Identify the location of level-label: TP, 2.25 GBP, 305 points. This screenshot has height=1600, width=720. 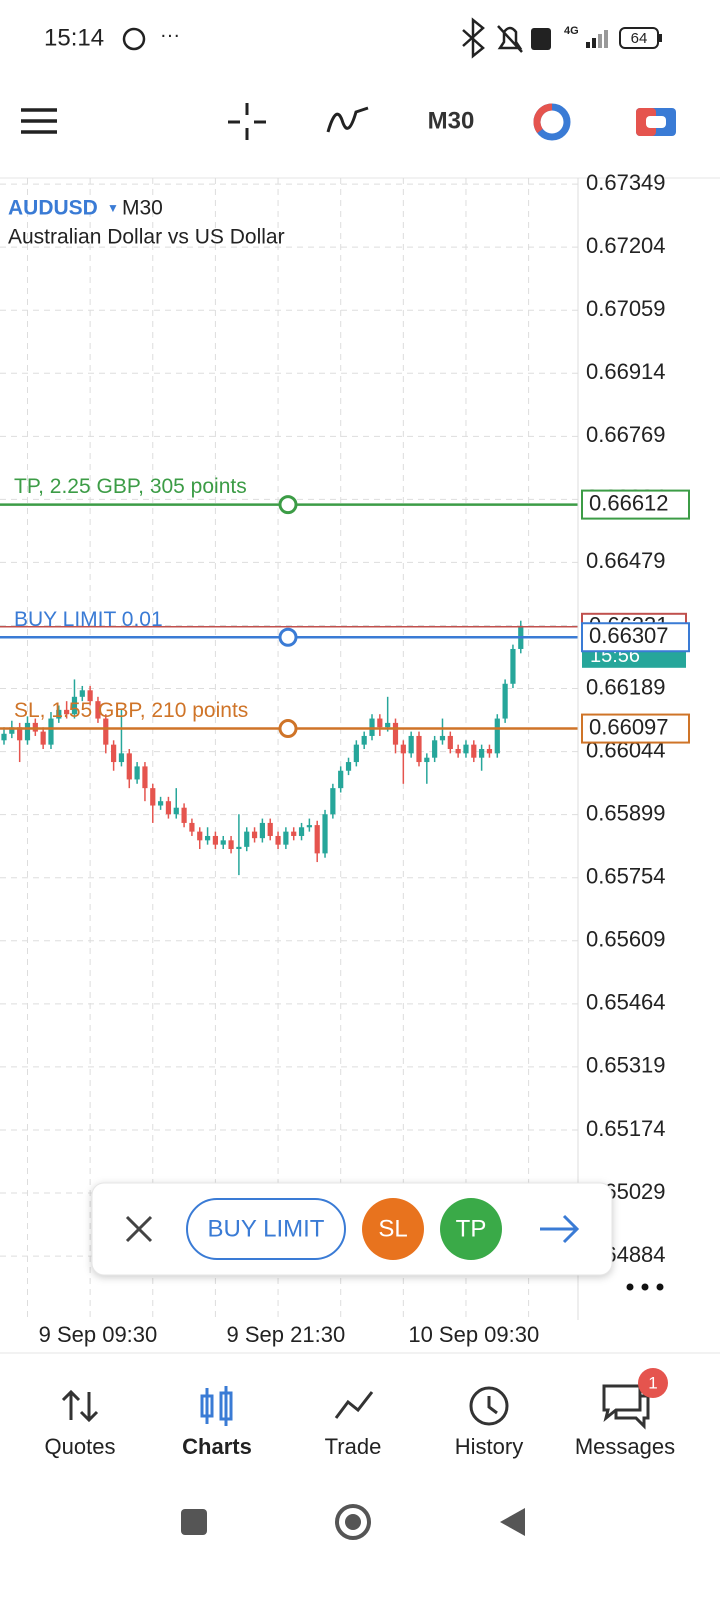
(130, 486).